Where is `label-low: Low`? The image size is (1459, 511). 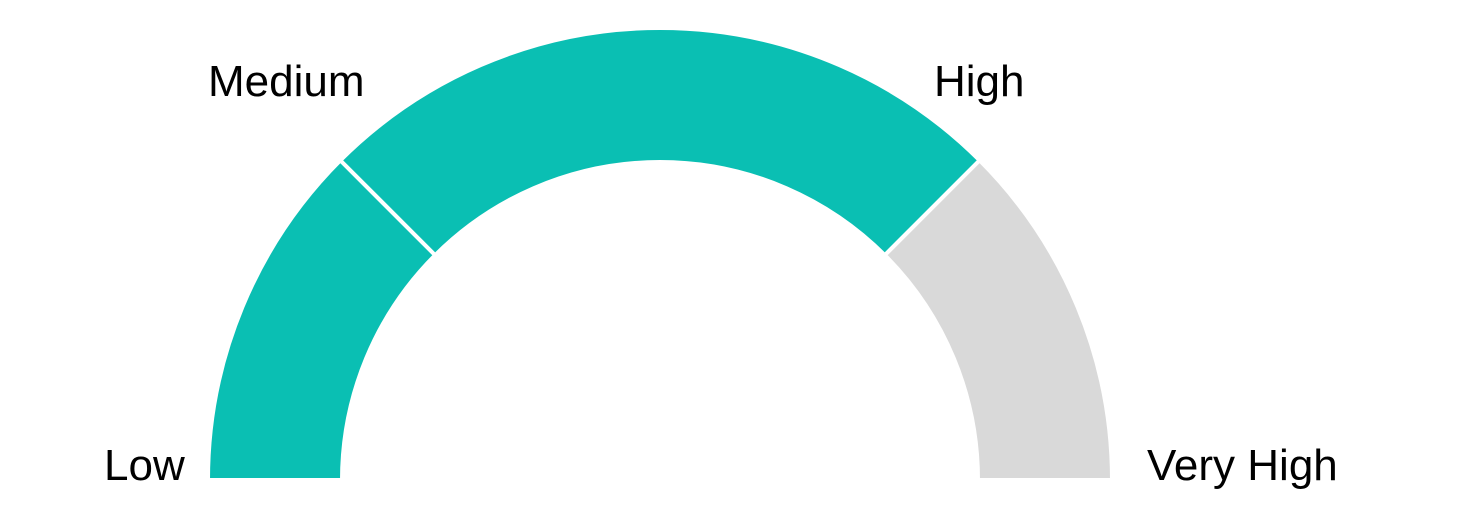
label-low: Low is located at coordinates (144, 465).